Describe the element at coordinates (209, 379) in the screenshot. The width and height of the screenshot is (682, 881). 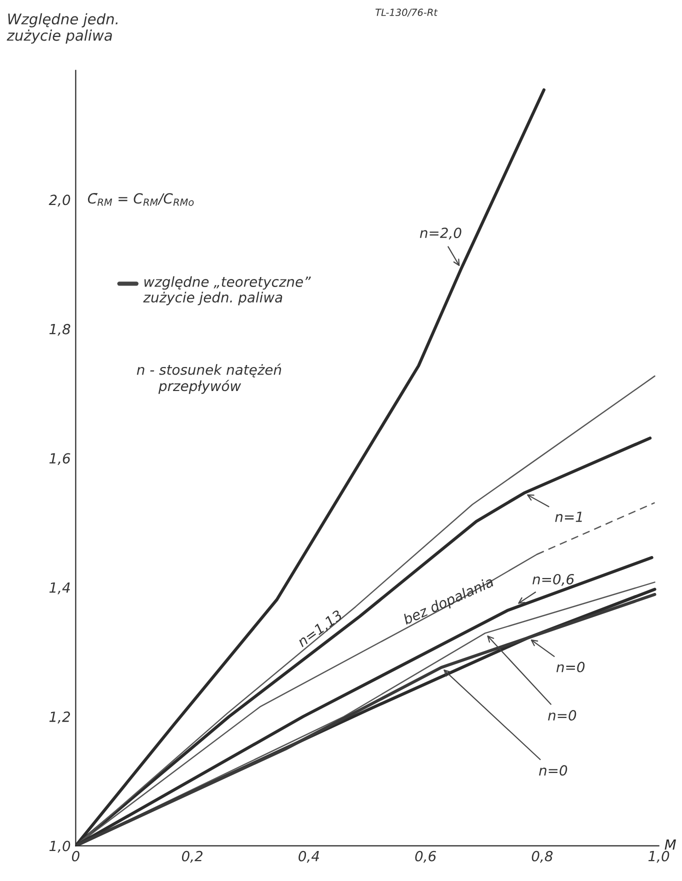
I see `annotation: n - stosunek natężeń przepływów` at that location.